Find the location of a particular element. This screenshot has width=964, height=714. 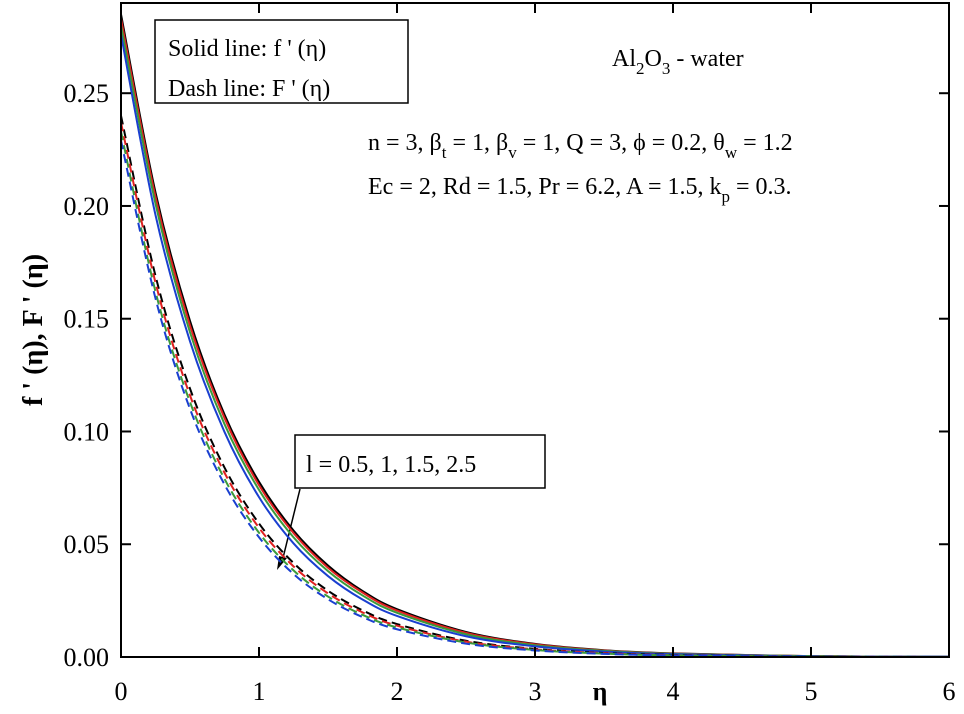

x-axis-label: η is located at coordinates (600, 691).